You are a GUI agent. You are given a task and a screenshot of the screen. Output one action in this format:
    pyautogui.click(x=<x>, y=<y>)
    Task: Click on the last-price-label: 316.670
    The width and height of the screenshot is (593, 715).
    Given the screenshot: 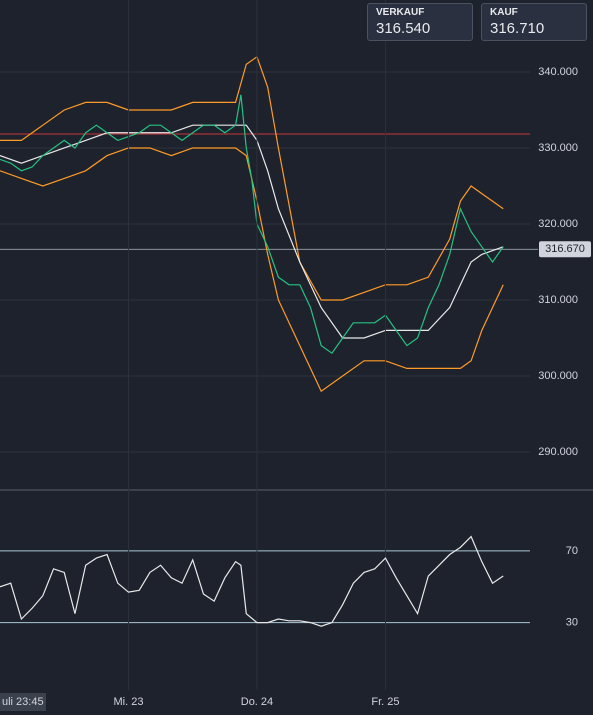 What is the action you would take?
    pyautogui.click(x=565, y=249)
    